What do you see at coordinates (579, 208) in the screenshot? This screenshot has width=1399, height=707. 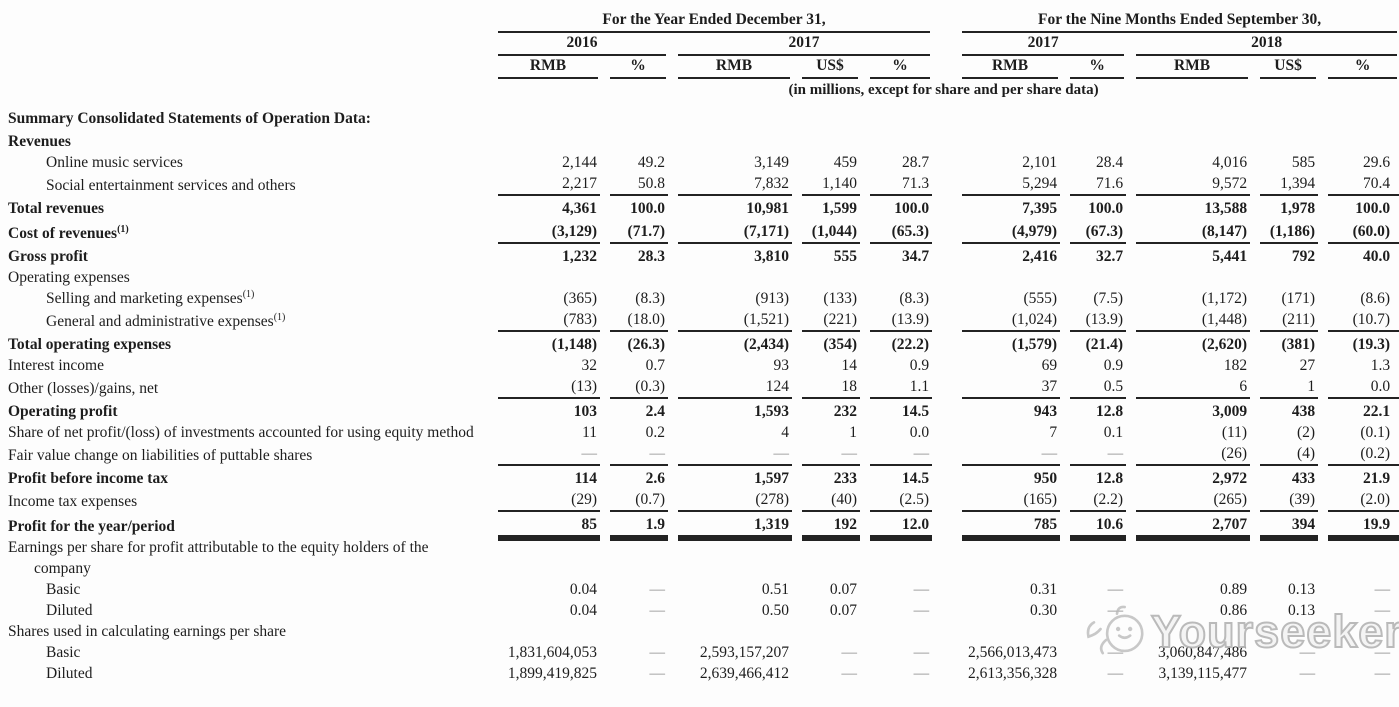 I see `cell-value: 4,361` at bounding box center [579, 208].